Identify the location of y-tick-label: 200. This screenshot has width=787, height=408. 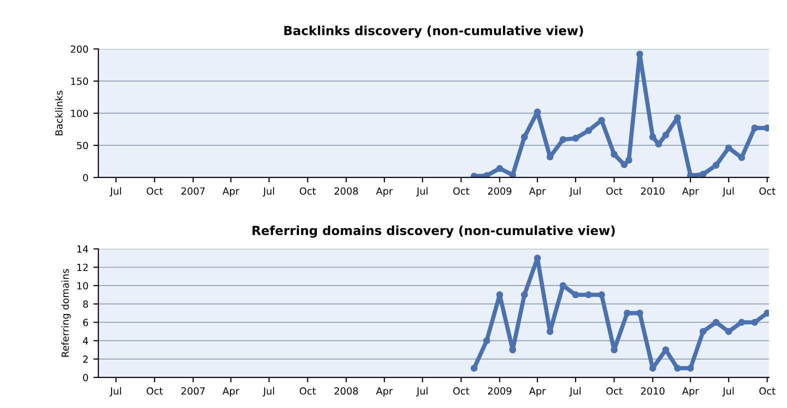
(79, 49).